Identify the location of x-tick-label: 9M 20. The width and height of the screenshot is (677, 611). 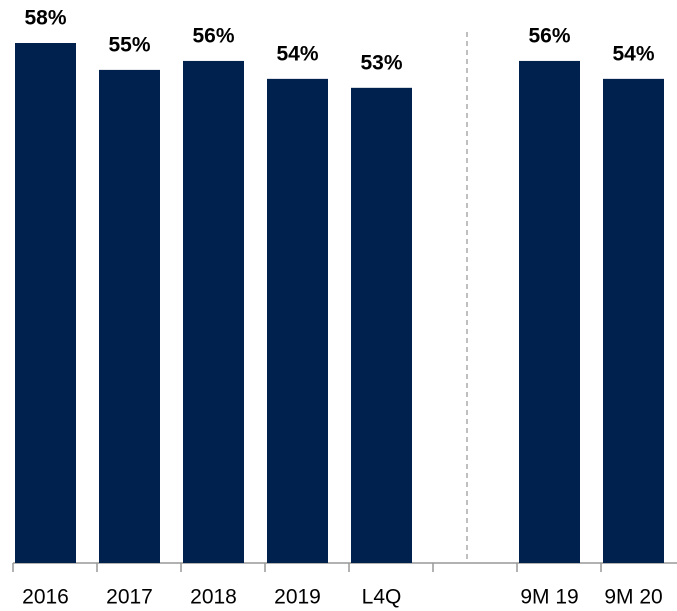
(633, 597).